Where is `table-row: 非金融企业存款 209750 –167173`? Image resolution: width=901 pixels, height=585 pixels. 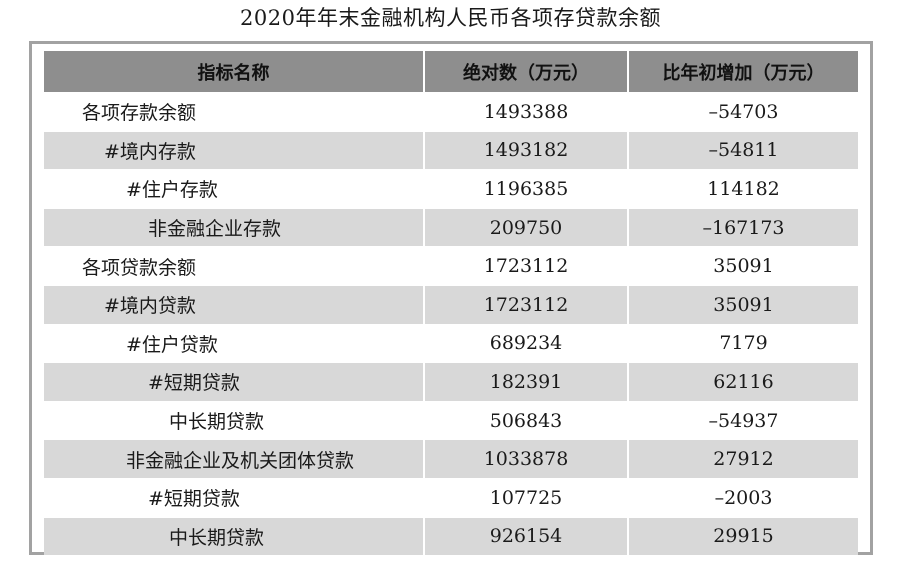 table-row: 非金融企业存款 209750 –167173 is located at coordinates (451, 227).